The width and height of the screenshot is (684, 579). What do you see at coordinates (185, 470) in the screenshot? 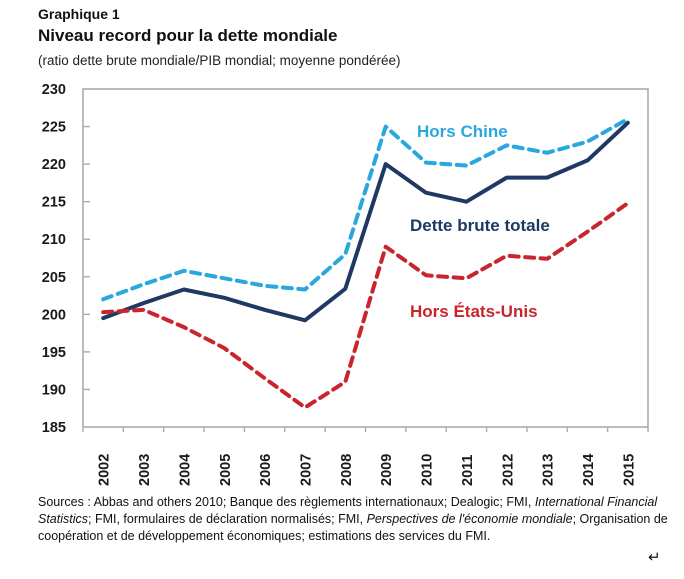
I see `x-axis-label: 2004` at bounding box center [185, 470].